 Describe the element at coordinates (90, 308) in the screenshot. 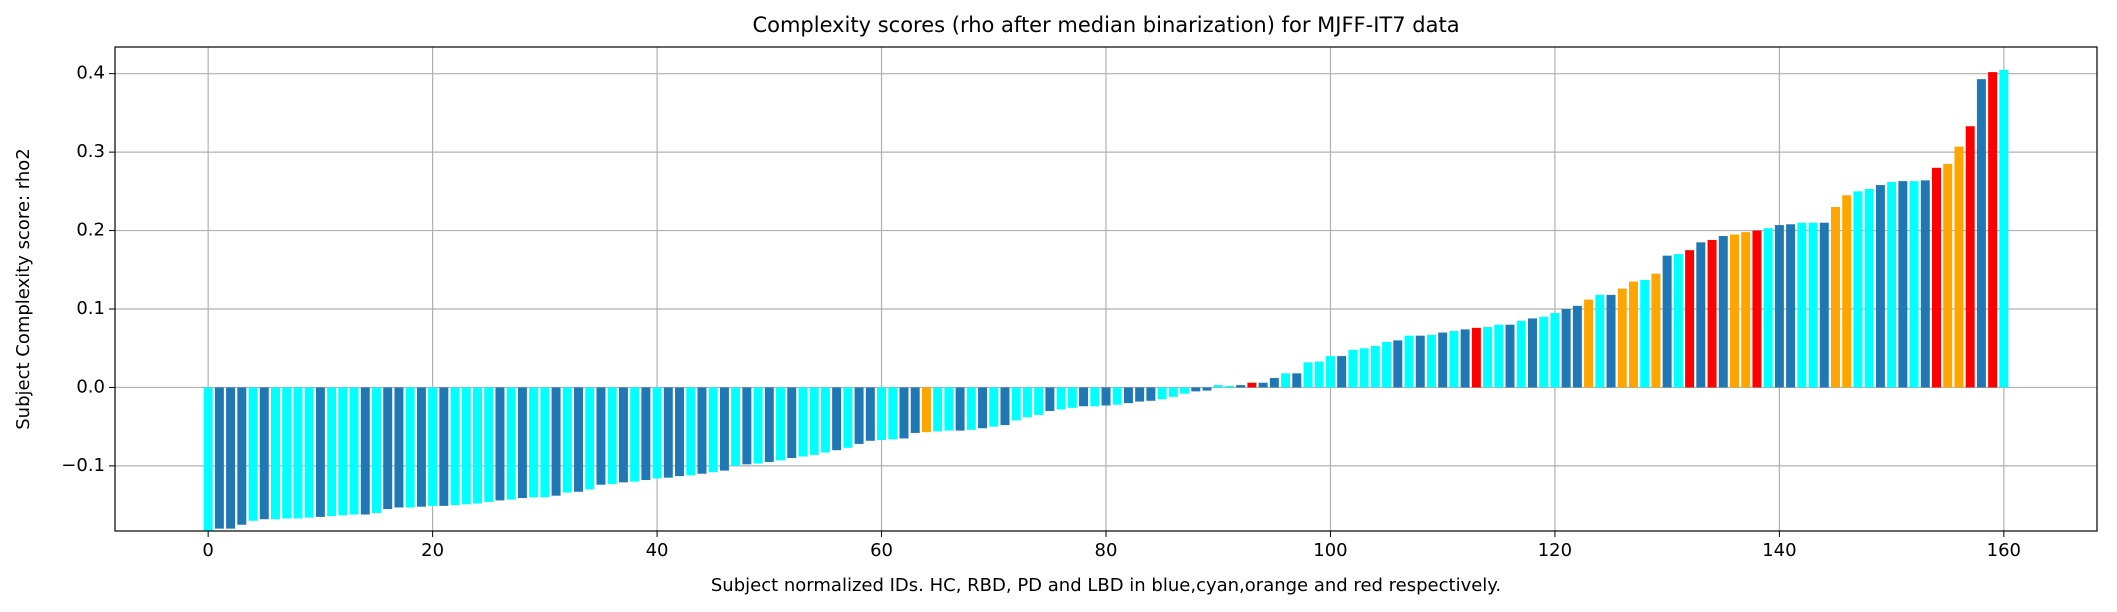

I see `y-tick-label: 0.1` at that location.